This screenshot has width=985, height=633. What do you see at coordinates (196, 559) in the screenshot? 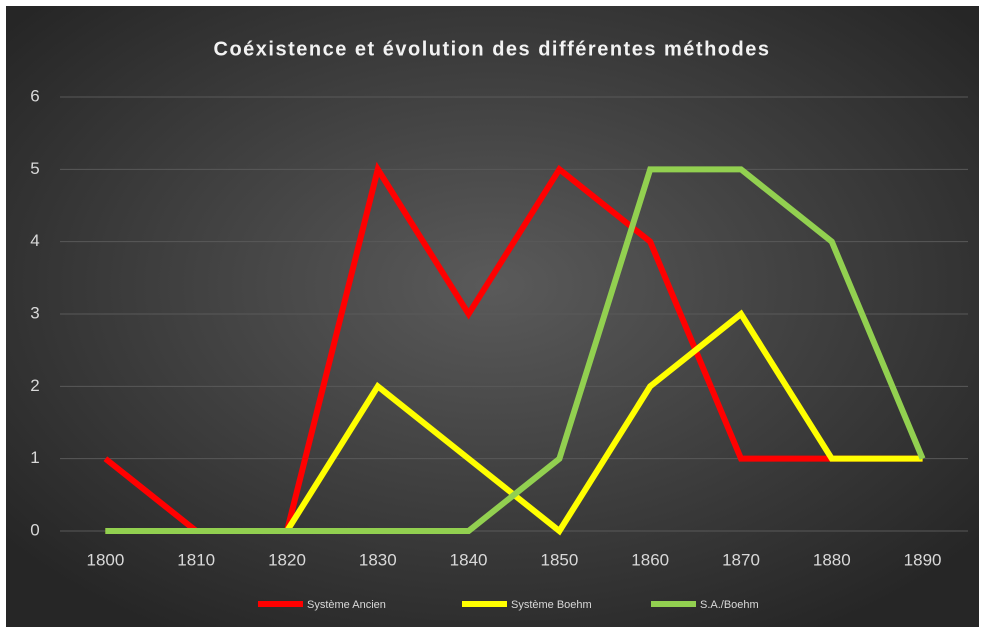
I see `x-tick-label: 1810` at bounding box center [196, 559].